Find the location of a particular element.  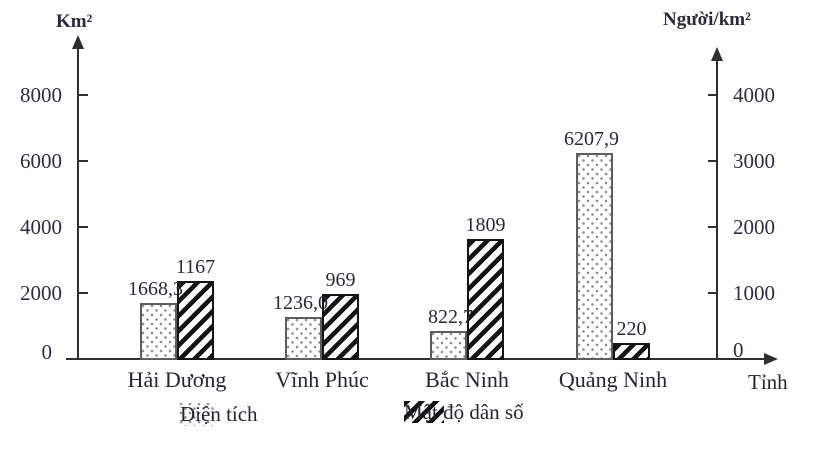

legend-label-area: Diện tích is located at coordinates (219, 414).